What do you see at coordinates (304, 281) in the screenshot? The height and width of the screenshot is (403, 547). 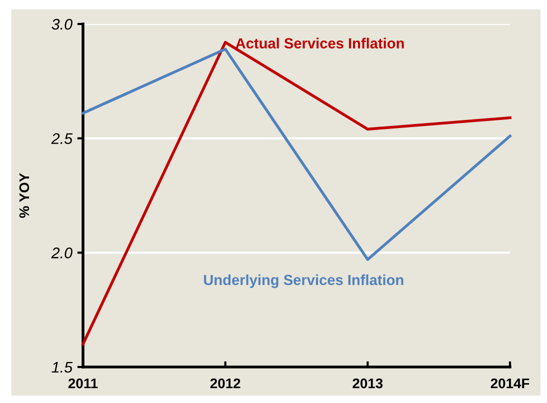 I see `text: Underlying Services Inflation` at bounding box center [304, 281].